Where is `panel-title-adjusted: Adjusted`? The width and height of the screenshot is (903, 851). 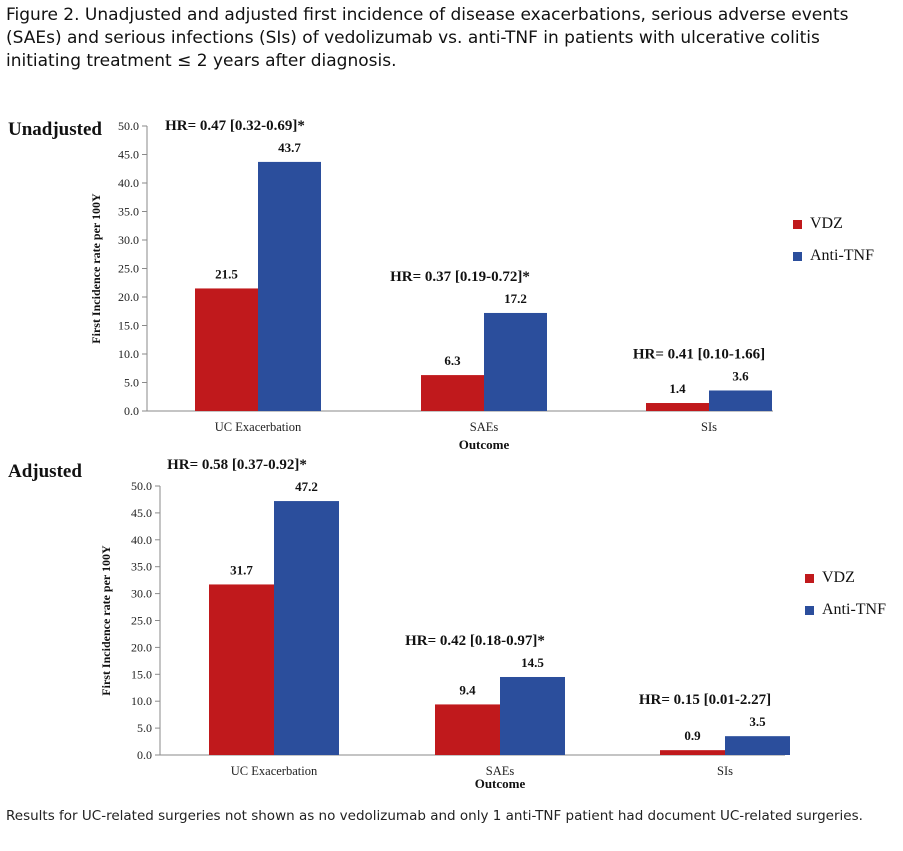
panel-title-adjusted: Adjusted is located at coordinates (45, 471).